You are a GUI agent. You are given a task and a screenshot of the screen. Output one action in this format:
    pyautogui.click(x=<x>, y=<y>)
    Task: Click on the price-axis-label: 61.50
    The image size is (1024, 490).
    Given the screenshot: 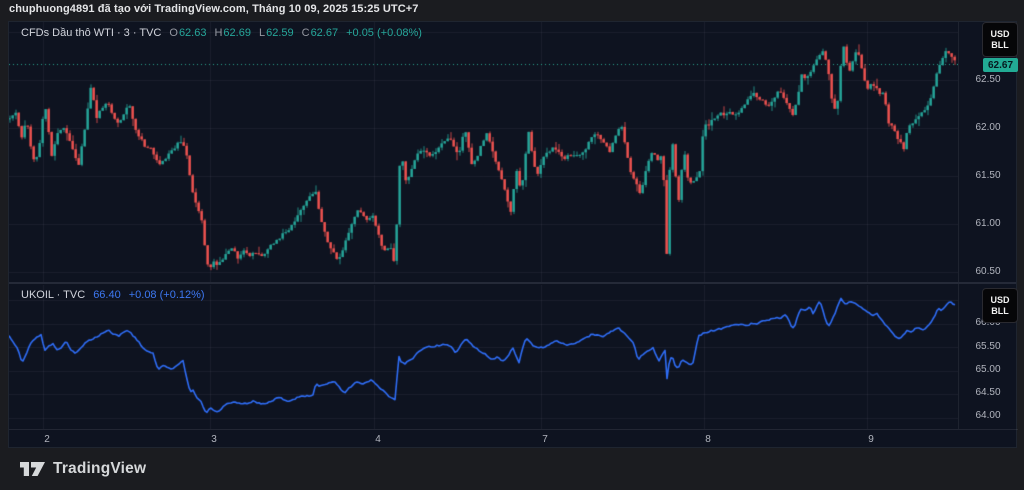 What is the action you would take?
    pyautogui.click(x=988, y=175)
    